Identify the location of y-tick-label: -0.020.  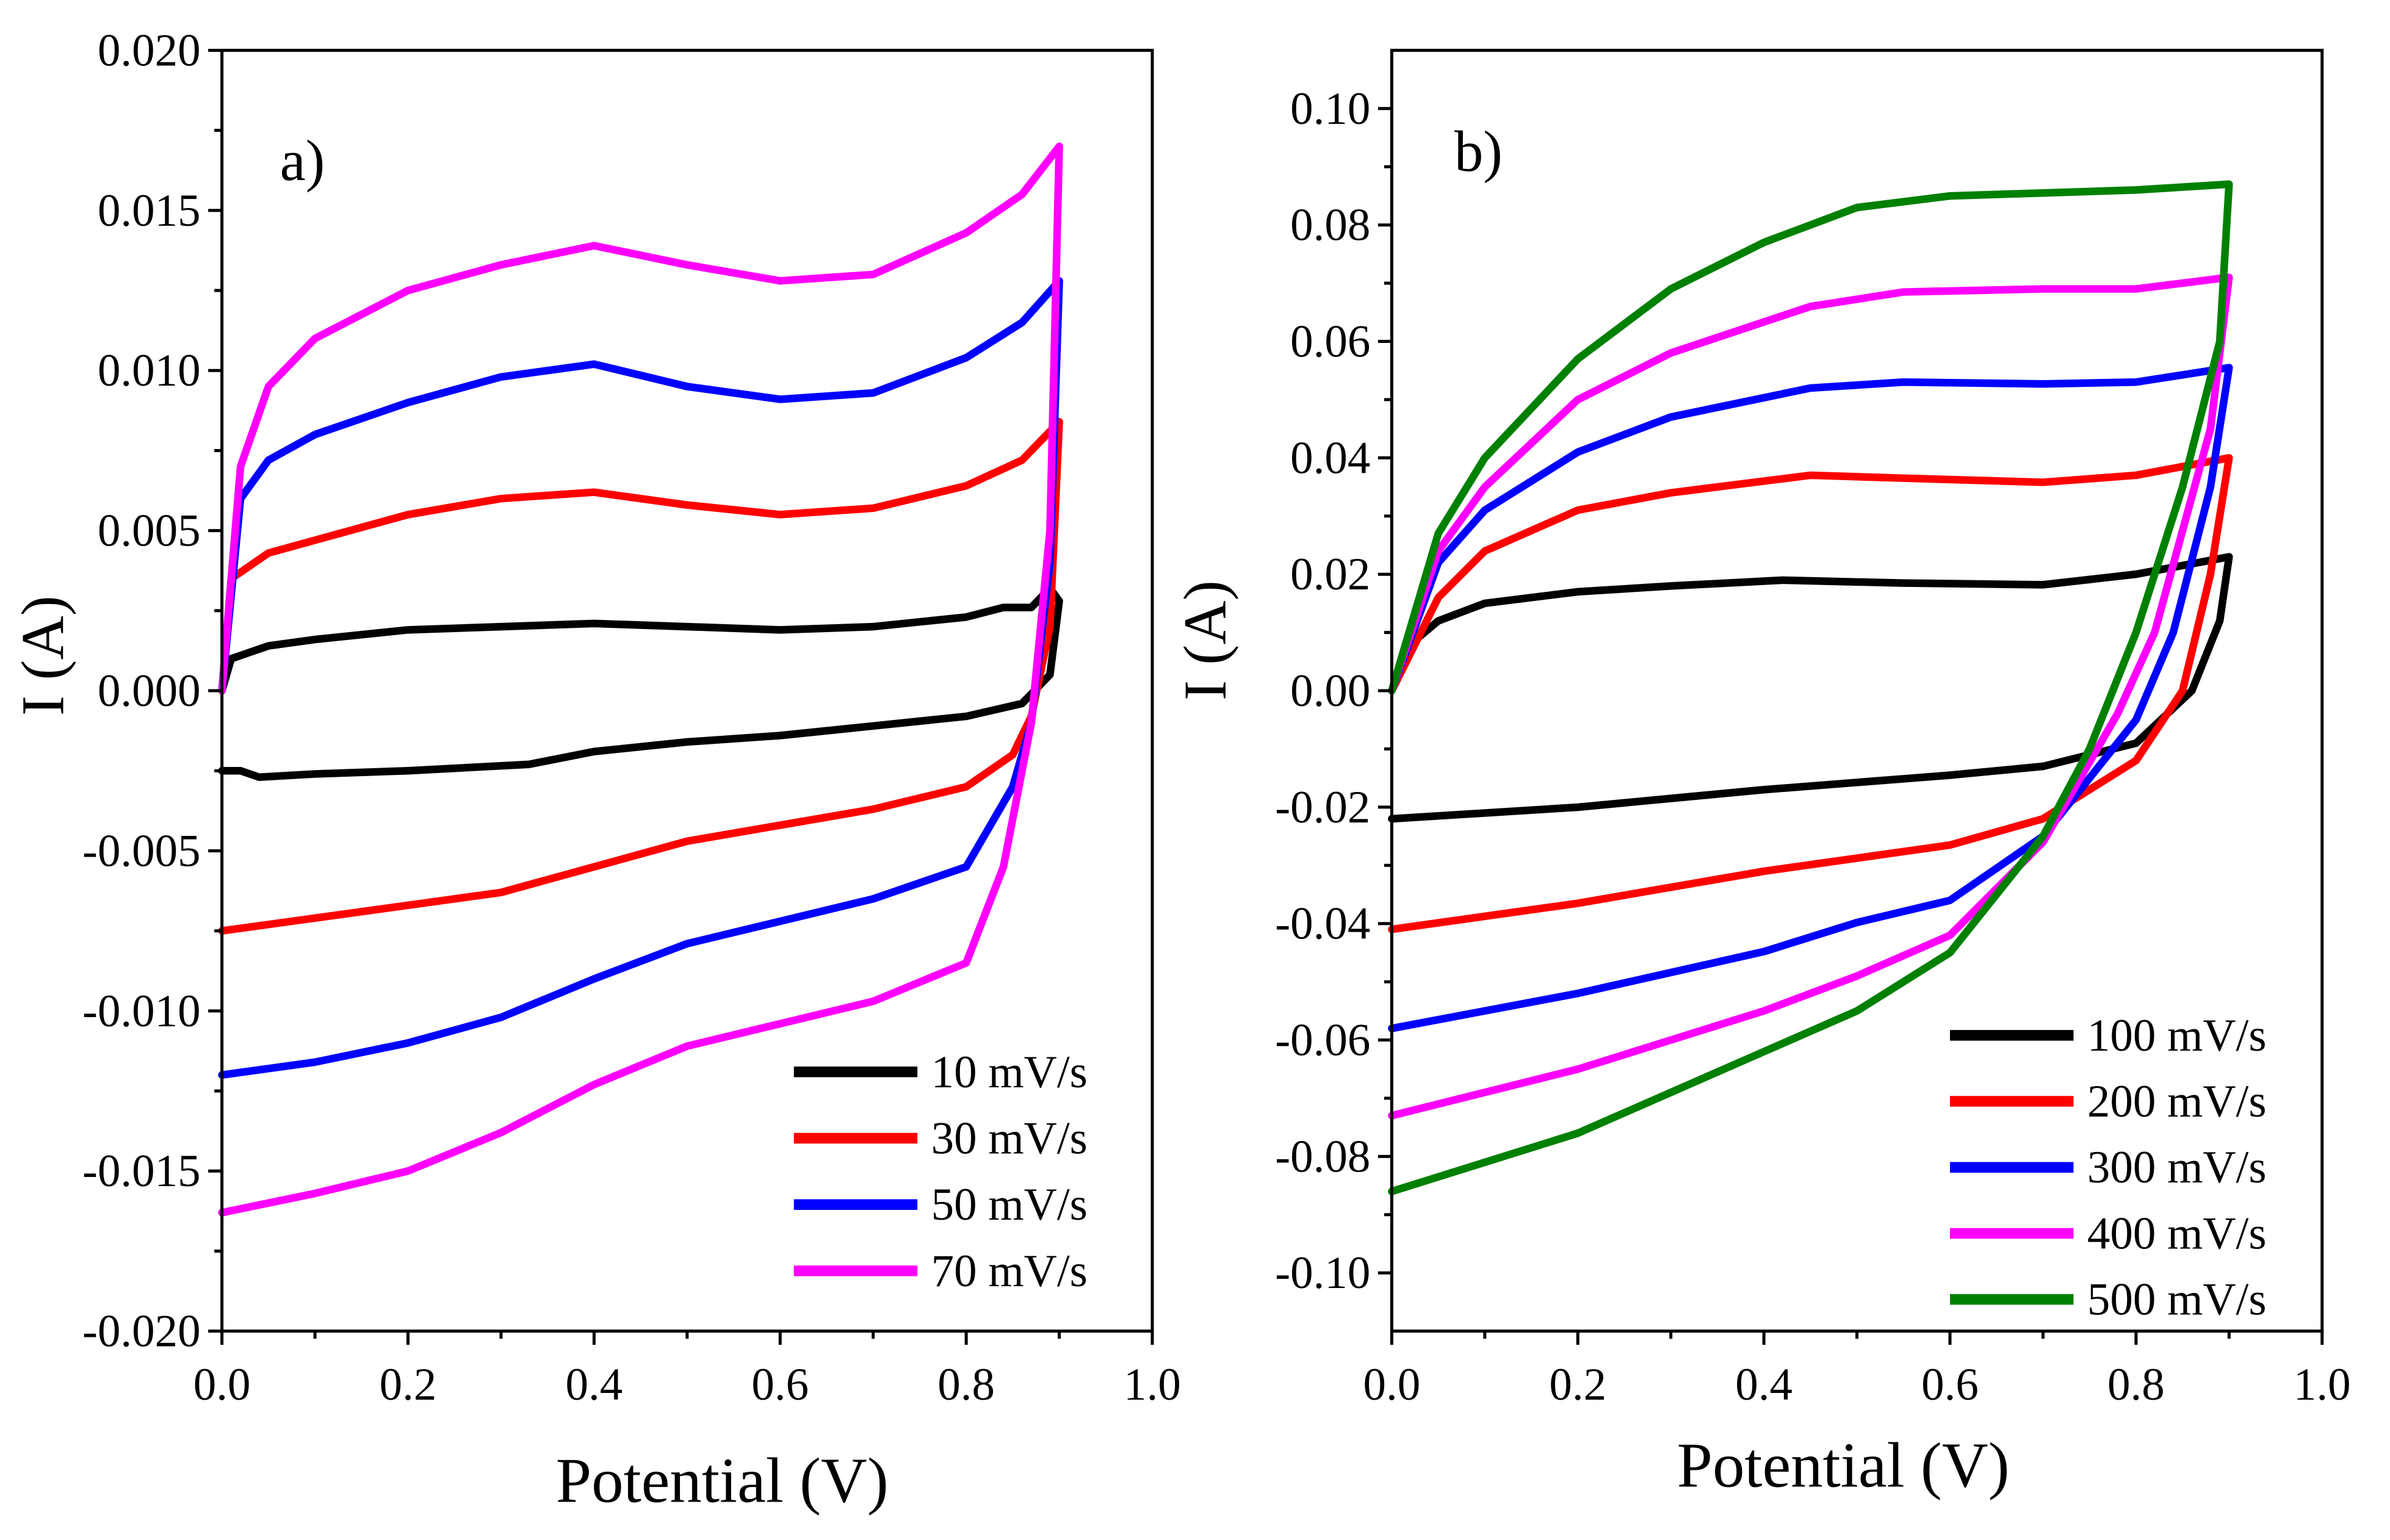
(141, 1331).